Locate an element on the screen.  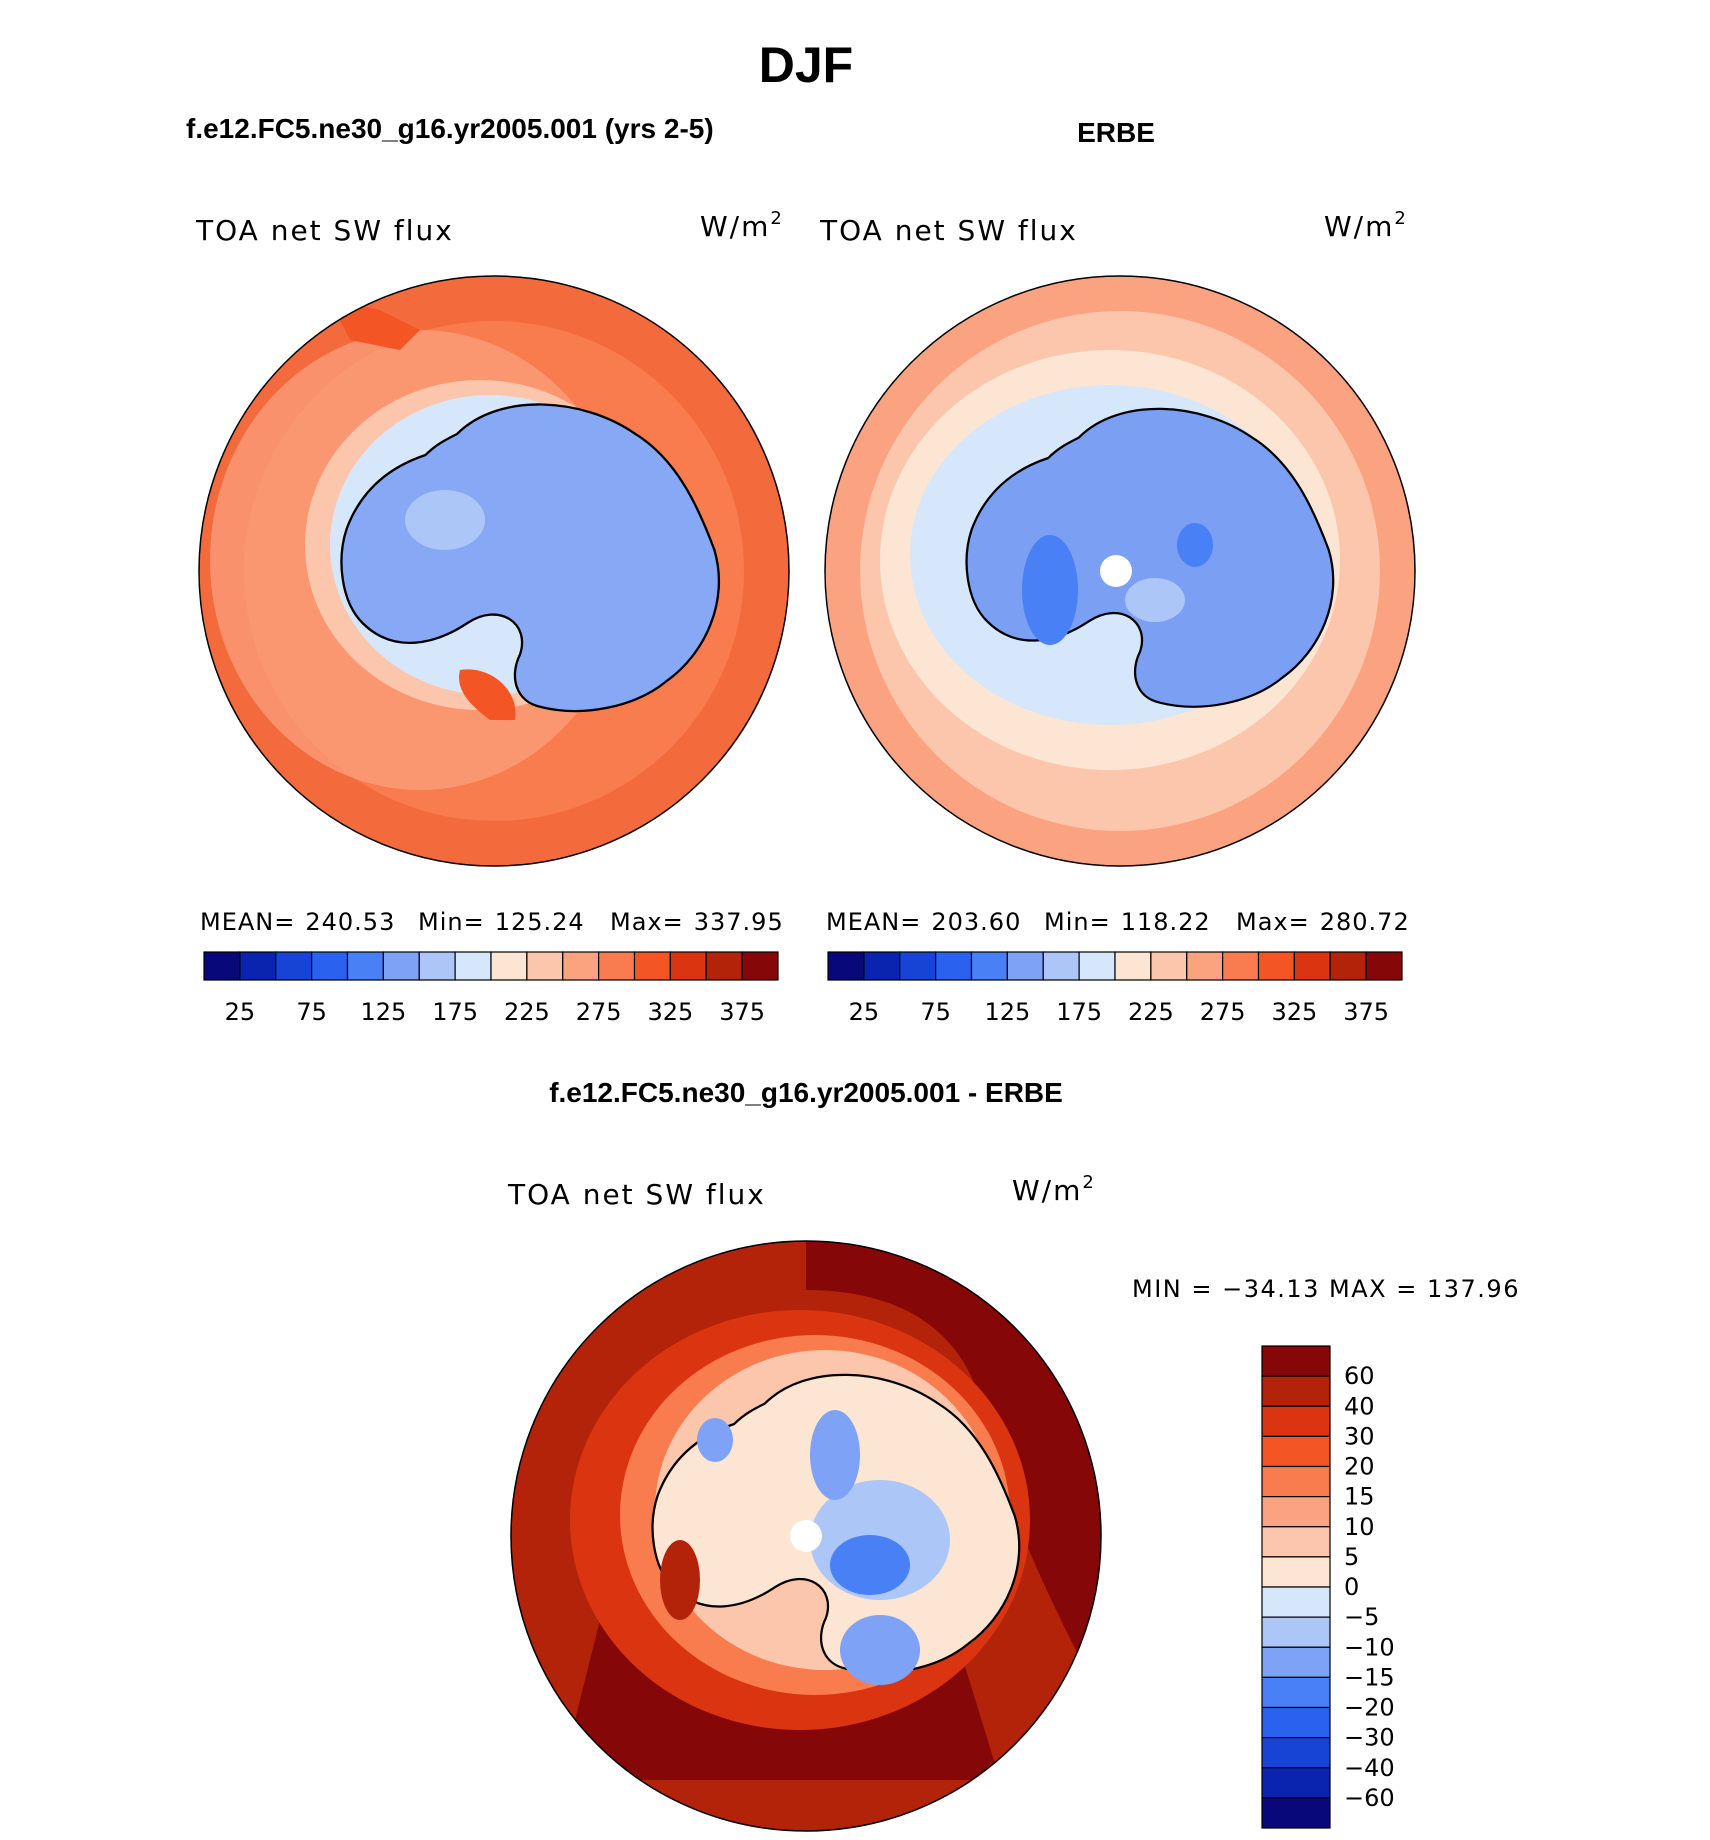
svg-text:Max=337.95: Max= 337.95 is located at coordinates (697, 922).